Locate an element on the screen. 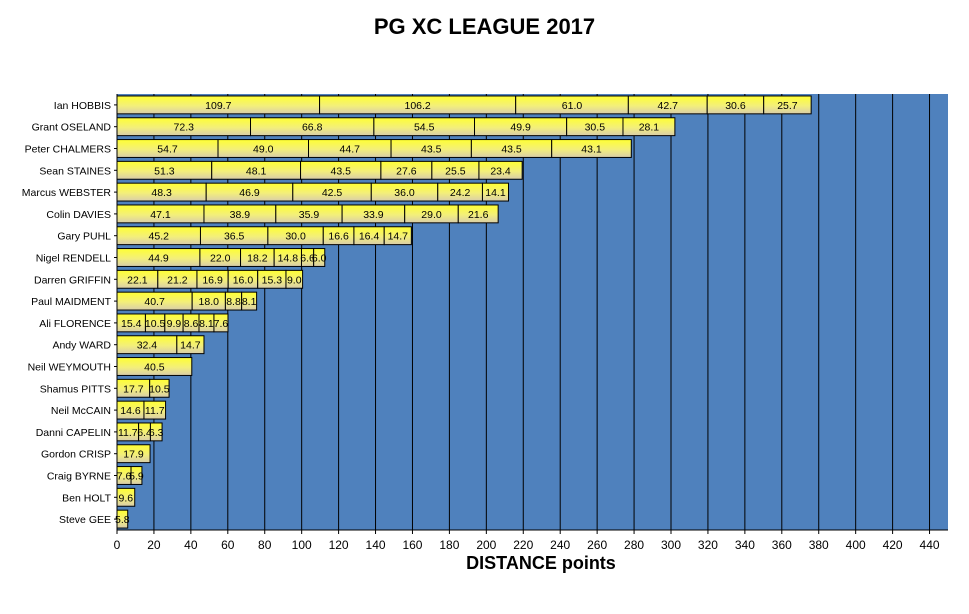 The width and height of the screenshot is (969, 614). bar-segment-group: 18.0 is located at coordinates (208, 301).